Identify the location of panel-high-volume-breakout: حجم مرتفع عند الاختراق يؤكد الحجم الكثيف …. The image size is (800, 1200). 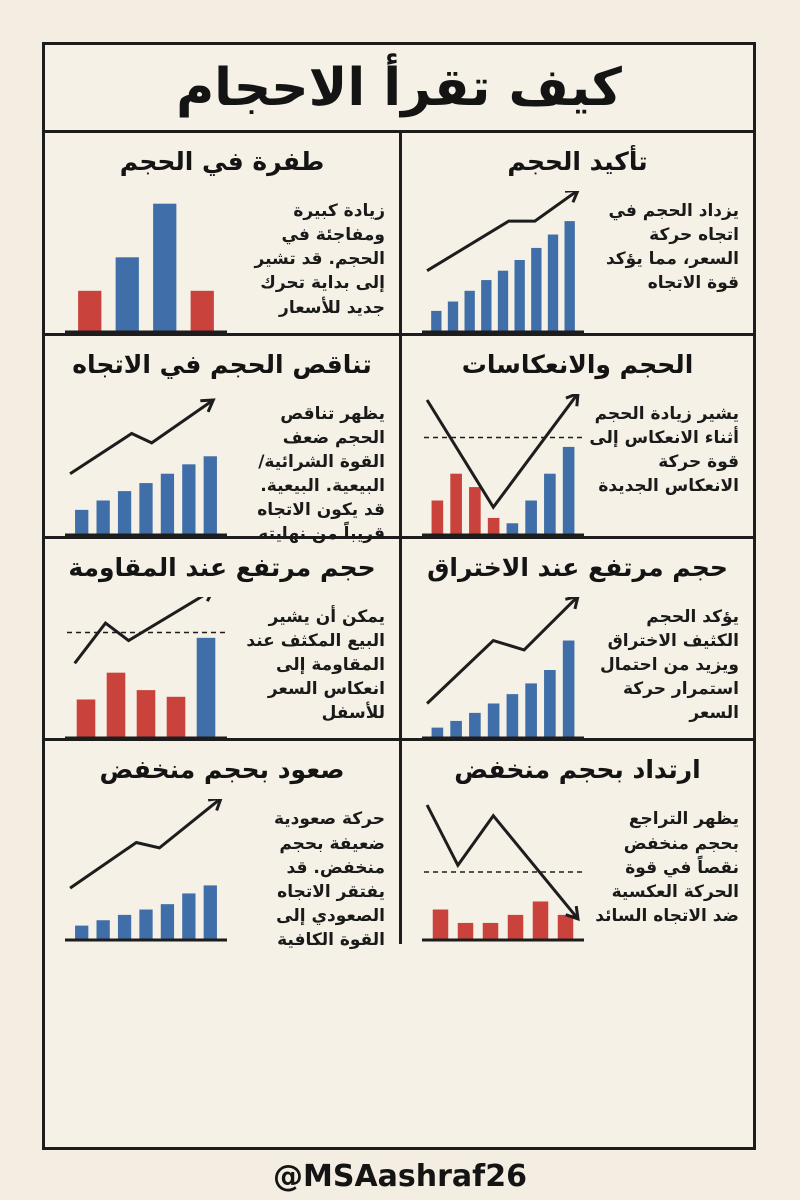
(576, 640).